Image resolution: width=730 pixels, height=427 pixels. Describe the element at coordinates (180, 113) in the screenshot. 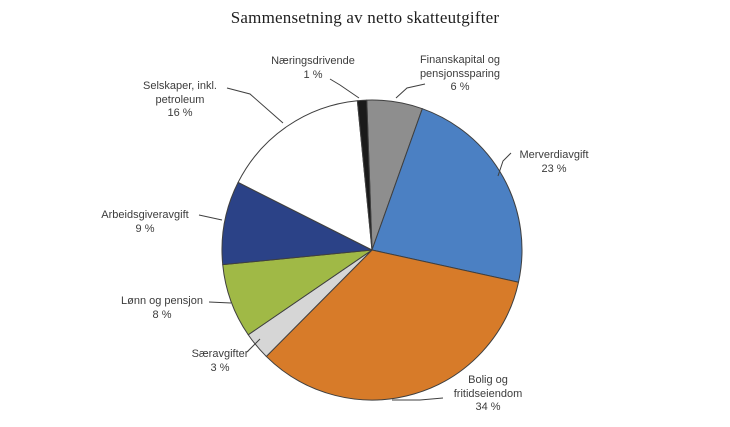

I see `slice-label-pct: 16 %` at that location.